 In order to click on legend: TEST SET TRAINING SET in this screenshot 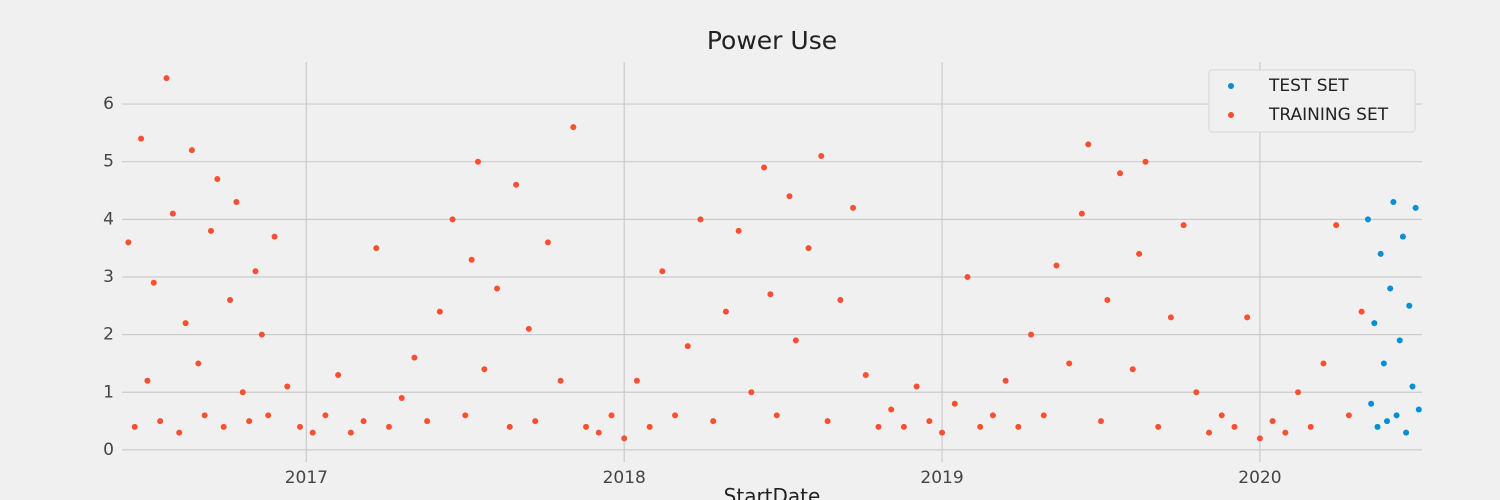, I will do `click(1312, 101)`.